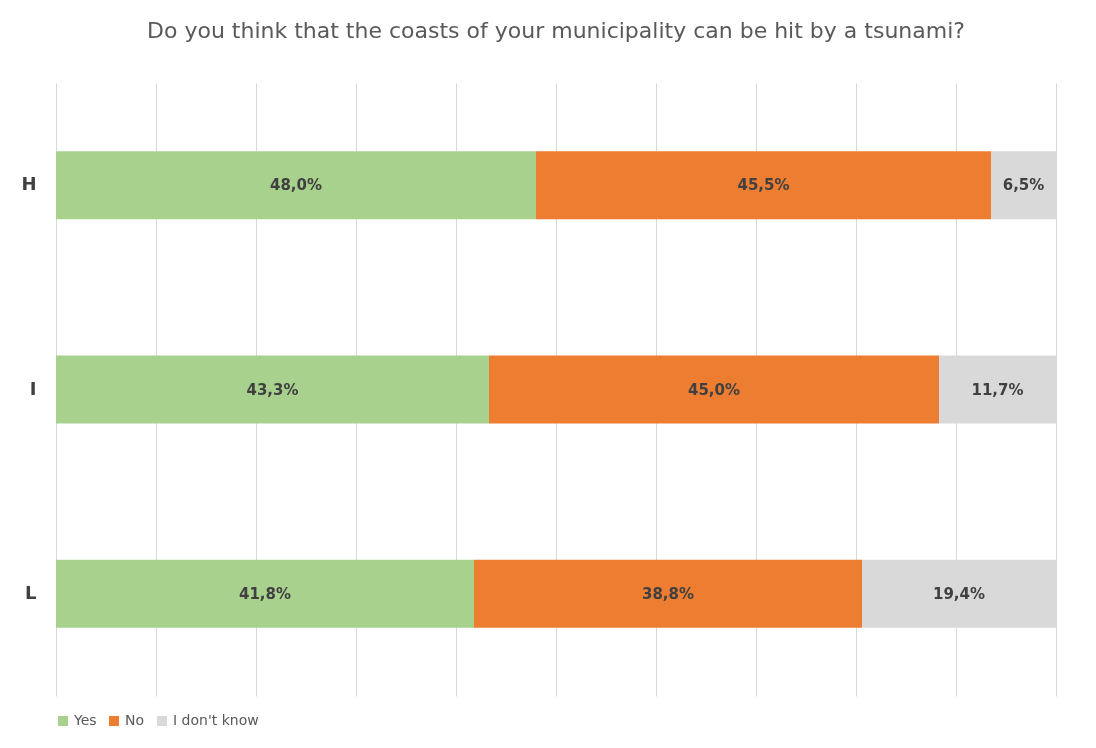  Describe the element at coordinates (959, 593) in the screenshot. I see `data-label: 19,4%` at that location.